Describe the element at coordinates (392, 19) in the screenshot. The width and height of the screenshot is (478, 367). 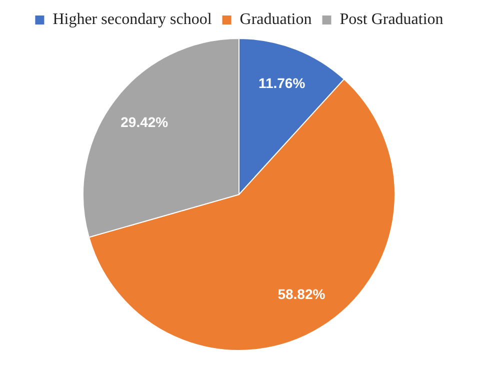
I see `legend-label: Post Graduation` at that location.